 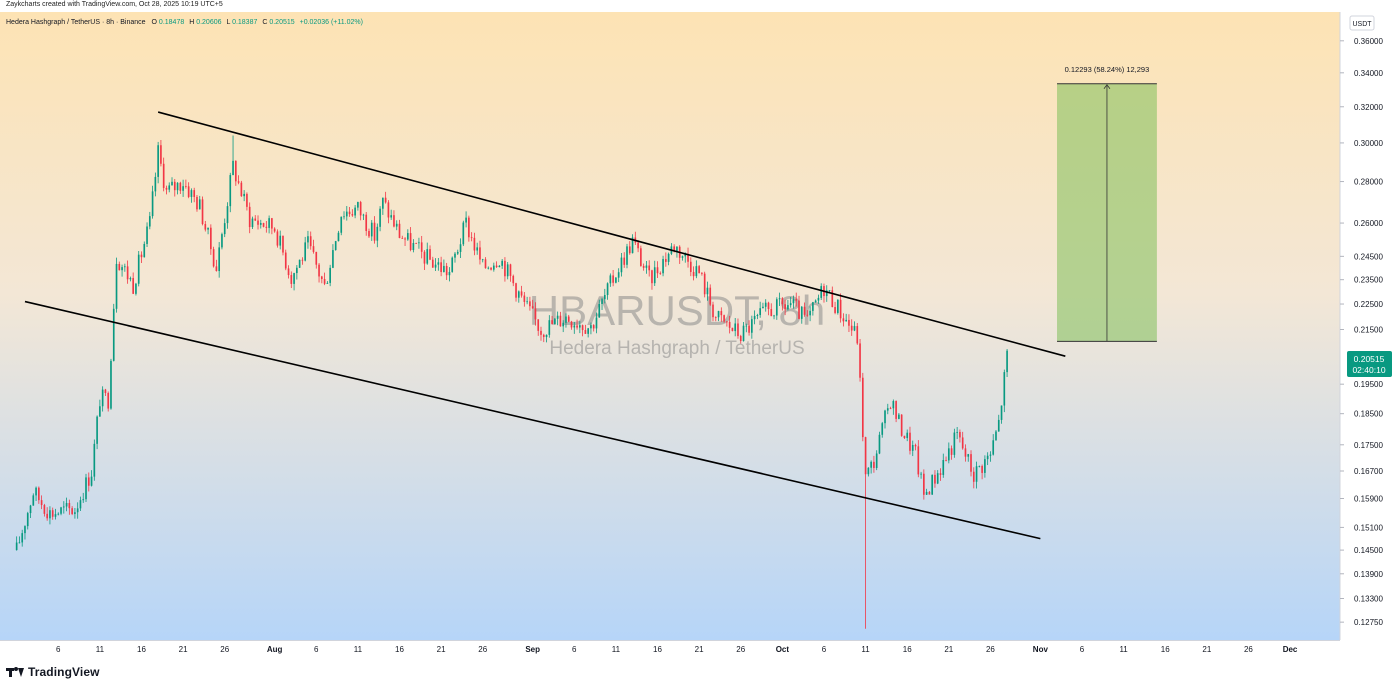 I want to click on legend-open-label: O, so click(x=155, y=22).